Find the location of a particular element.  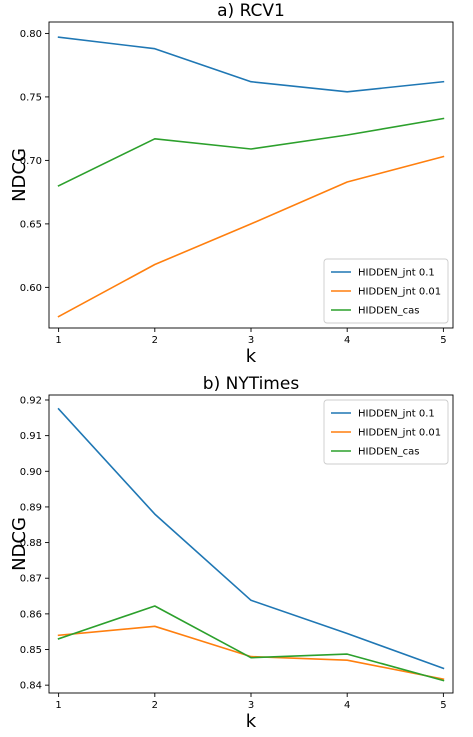

y-tick-label: 0.86 is located at coordinates (31, 614).